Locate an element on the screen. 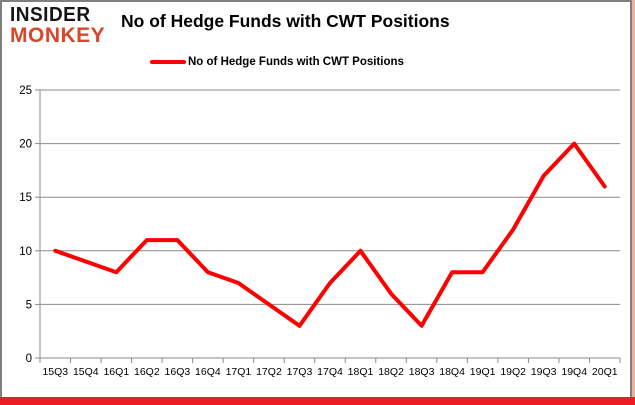 The width and height of the screenshot is (635, 405). y-tick-label: 15 is located at coordinates (25, 198).